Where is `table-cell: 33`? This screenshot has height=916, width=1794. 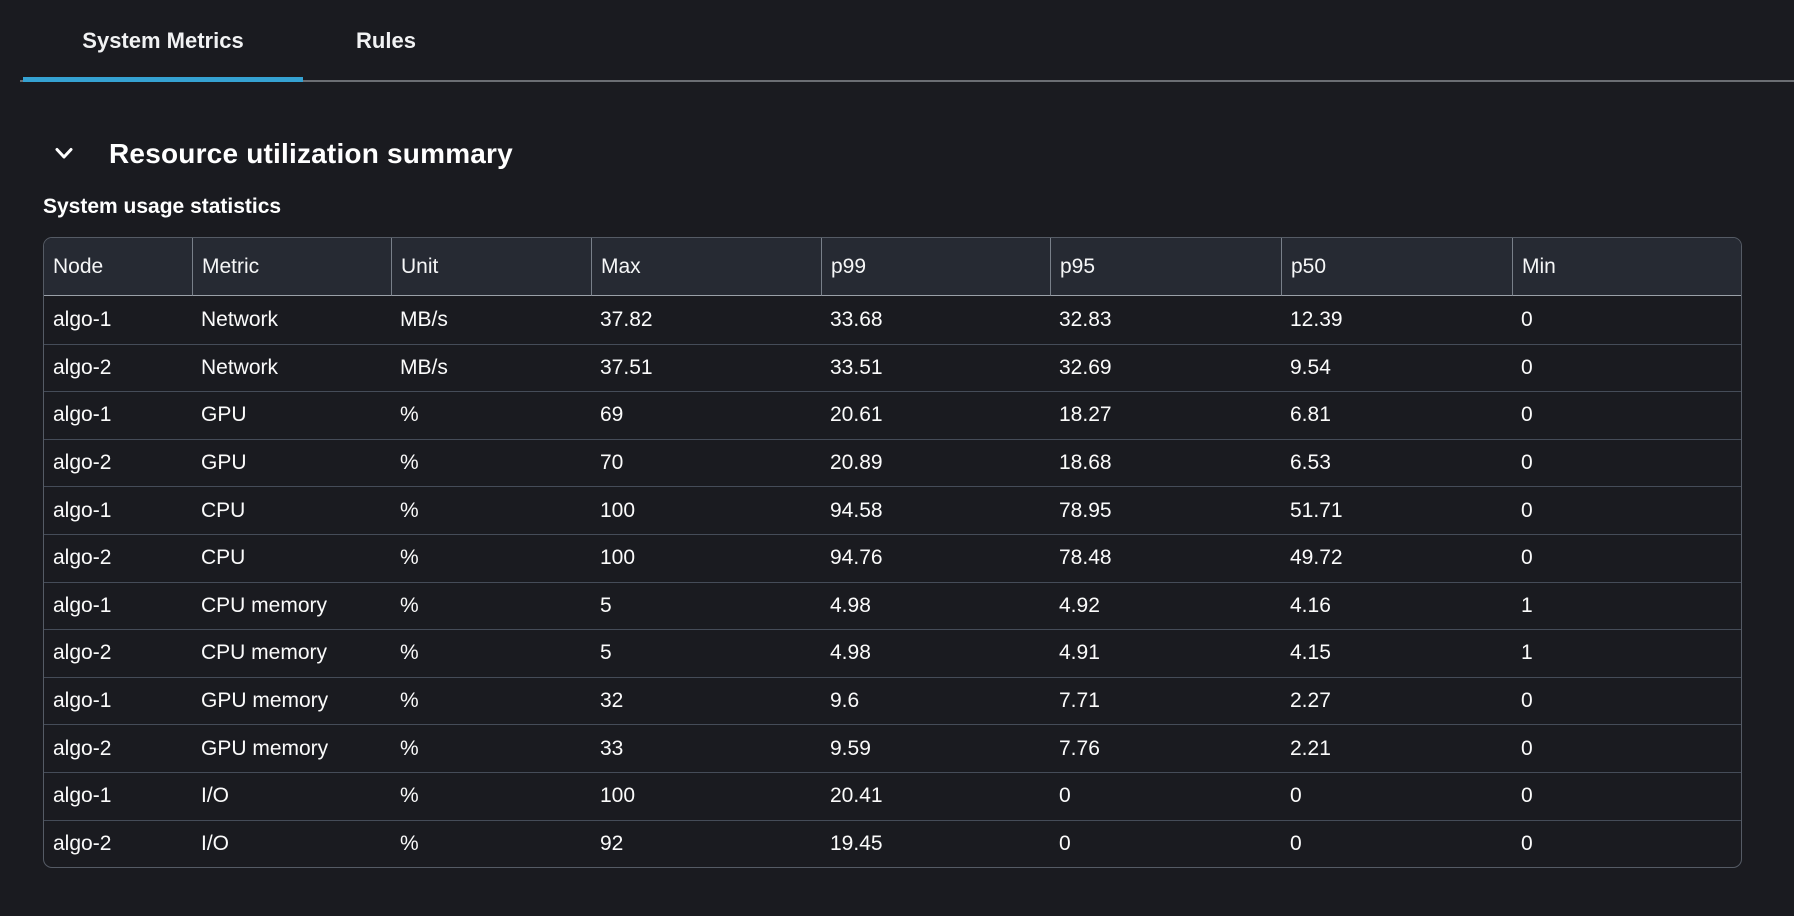
table-cell: 33 is located at coordinates (706, 748).